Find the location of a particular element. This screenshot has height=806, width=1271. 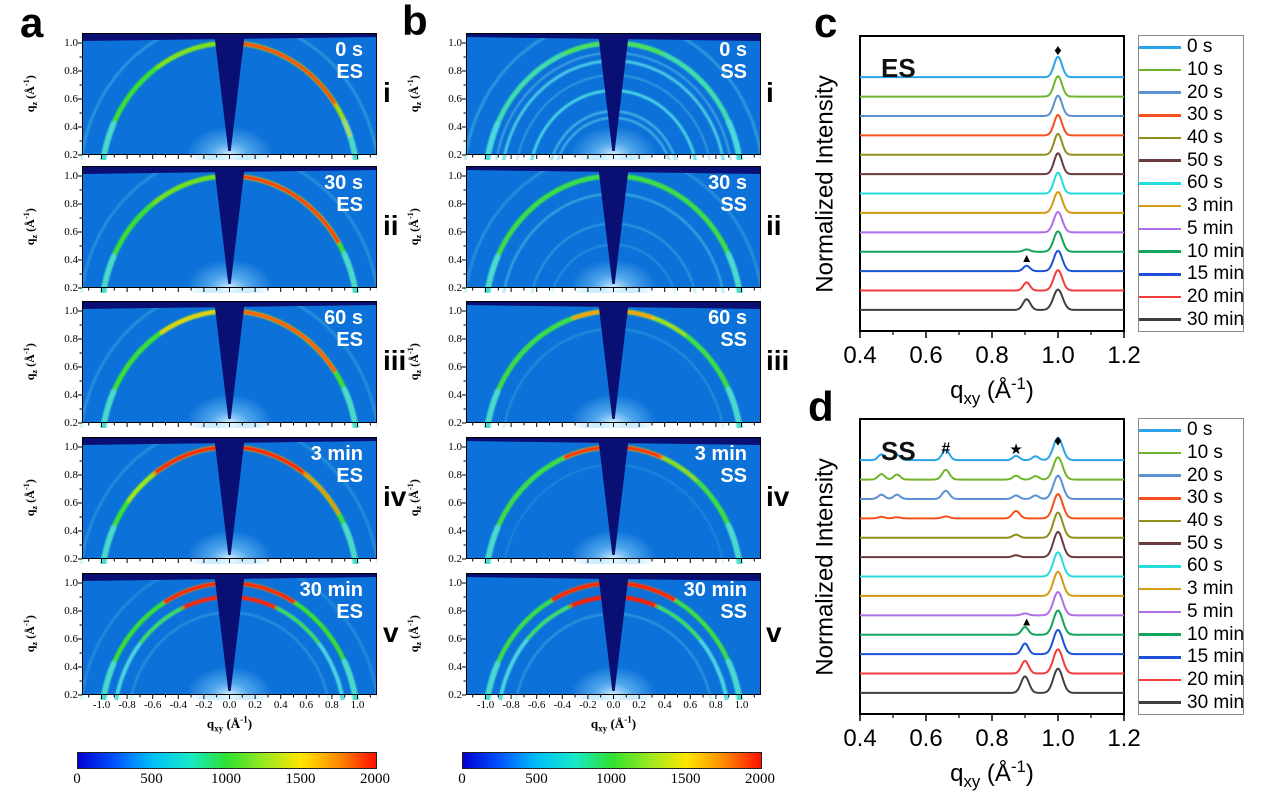

x-tick-label: -1.0 is located at coordinates (485, 705).